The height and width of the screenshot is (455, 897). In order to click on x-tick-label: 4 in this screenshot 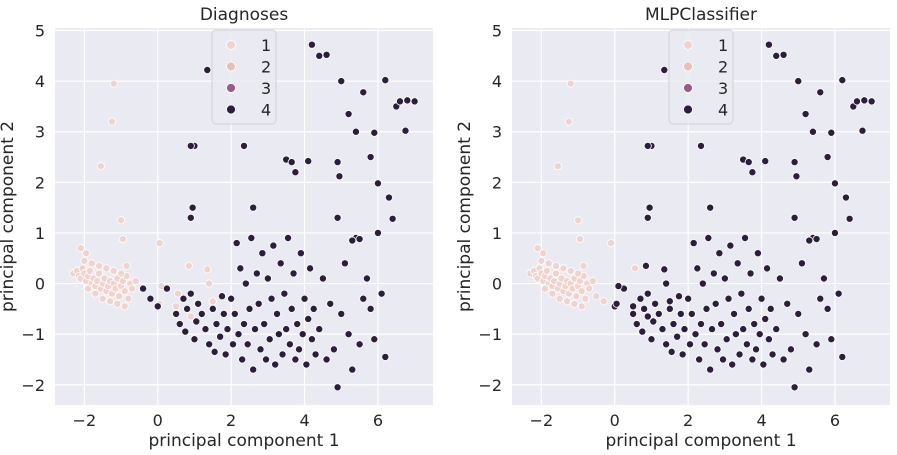, I will do `click(304, 420)`.